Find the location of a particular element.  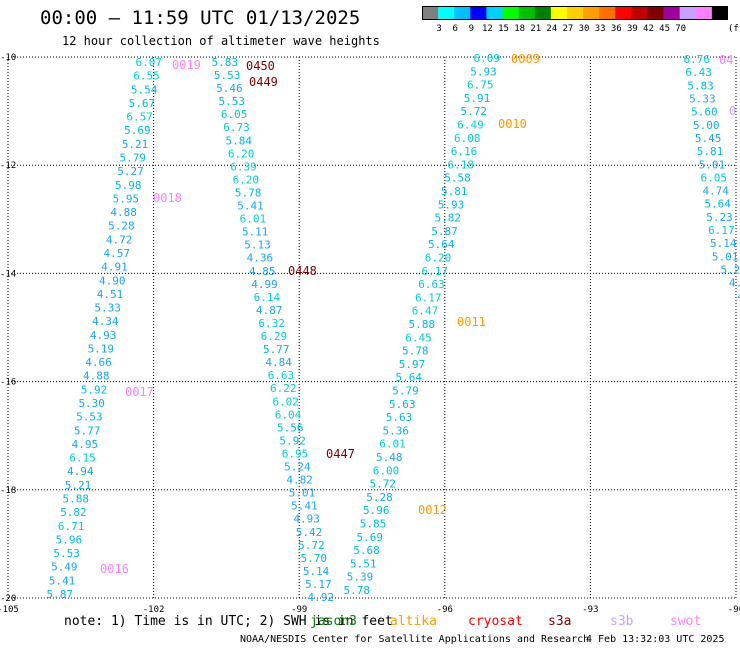

pass-label: 0448 is located at coordinates (302, 271).